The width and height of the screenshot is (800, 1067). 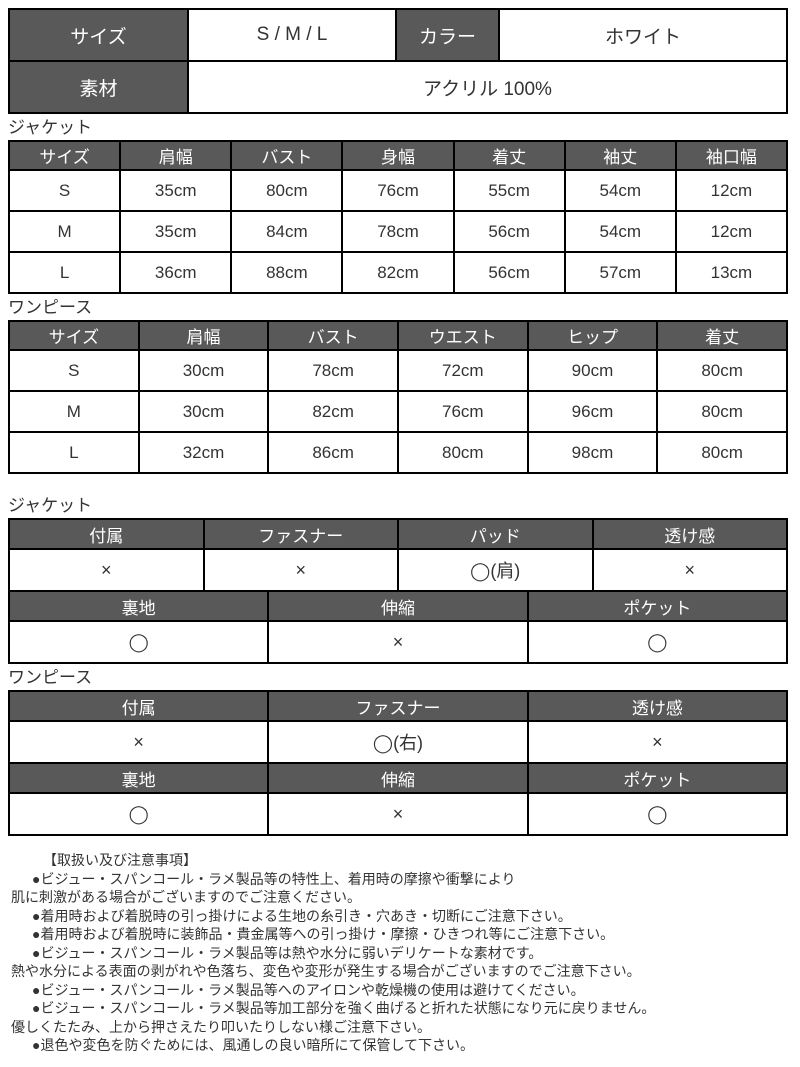 I want to click on care-note-line: ●ビジュー・スパンコール・ラメ製品等へのアイロンや乾燥機の使用は避けてください。, so click(x=308, y=989).